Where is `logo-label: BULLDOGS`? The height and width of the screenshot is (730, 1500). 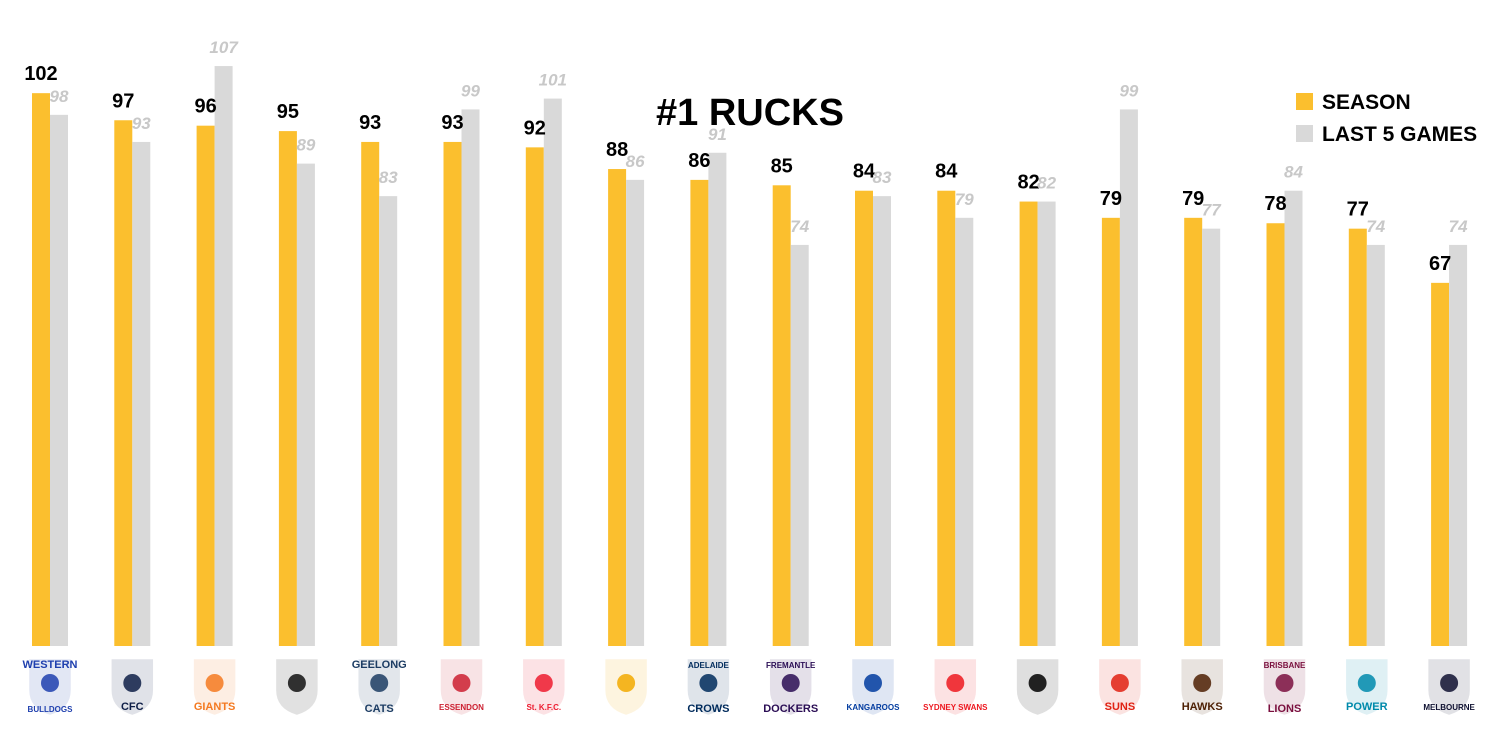 logo-label: BULLDOGS is located at coordinates (51, 709).